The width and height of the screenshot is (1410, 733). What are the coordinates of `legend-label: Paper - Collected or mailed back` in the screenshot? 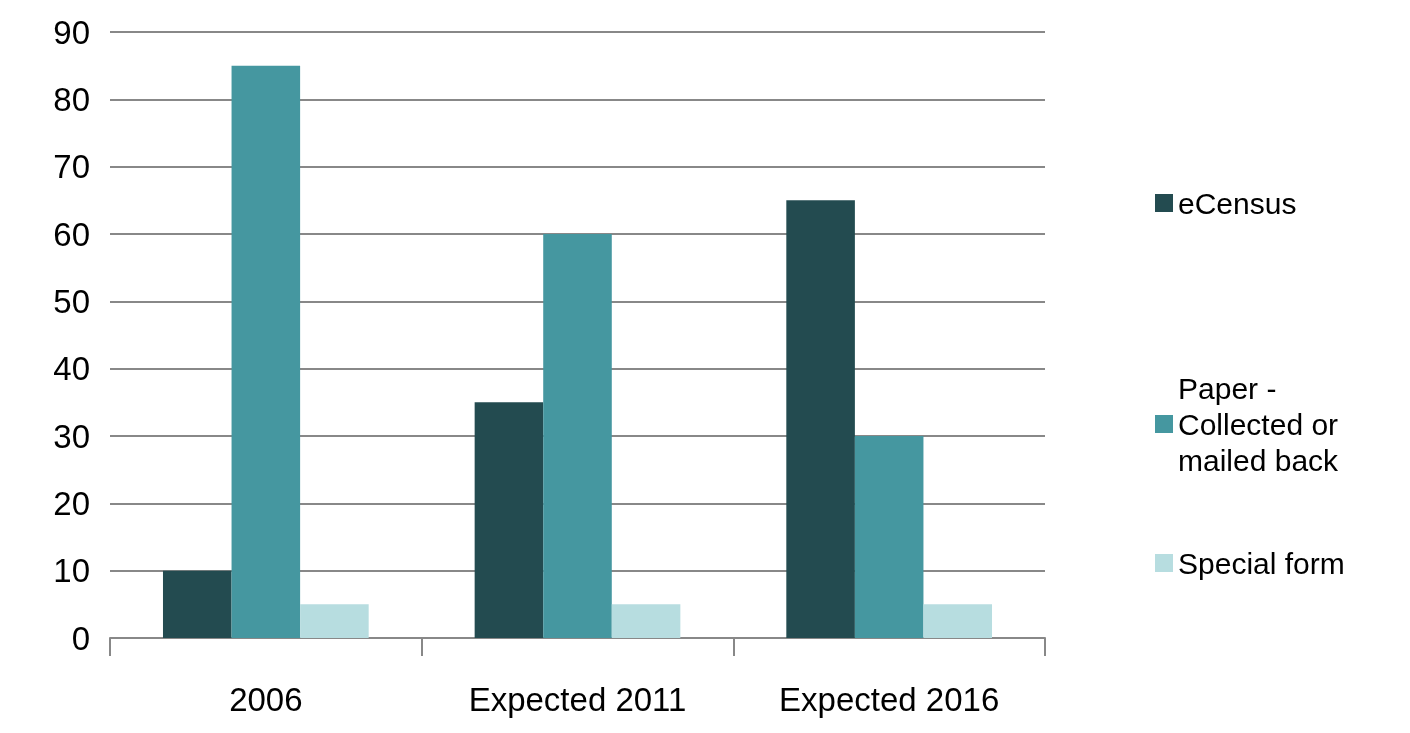 It's located at (1262, 424).